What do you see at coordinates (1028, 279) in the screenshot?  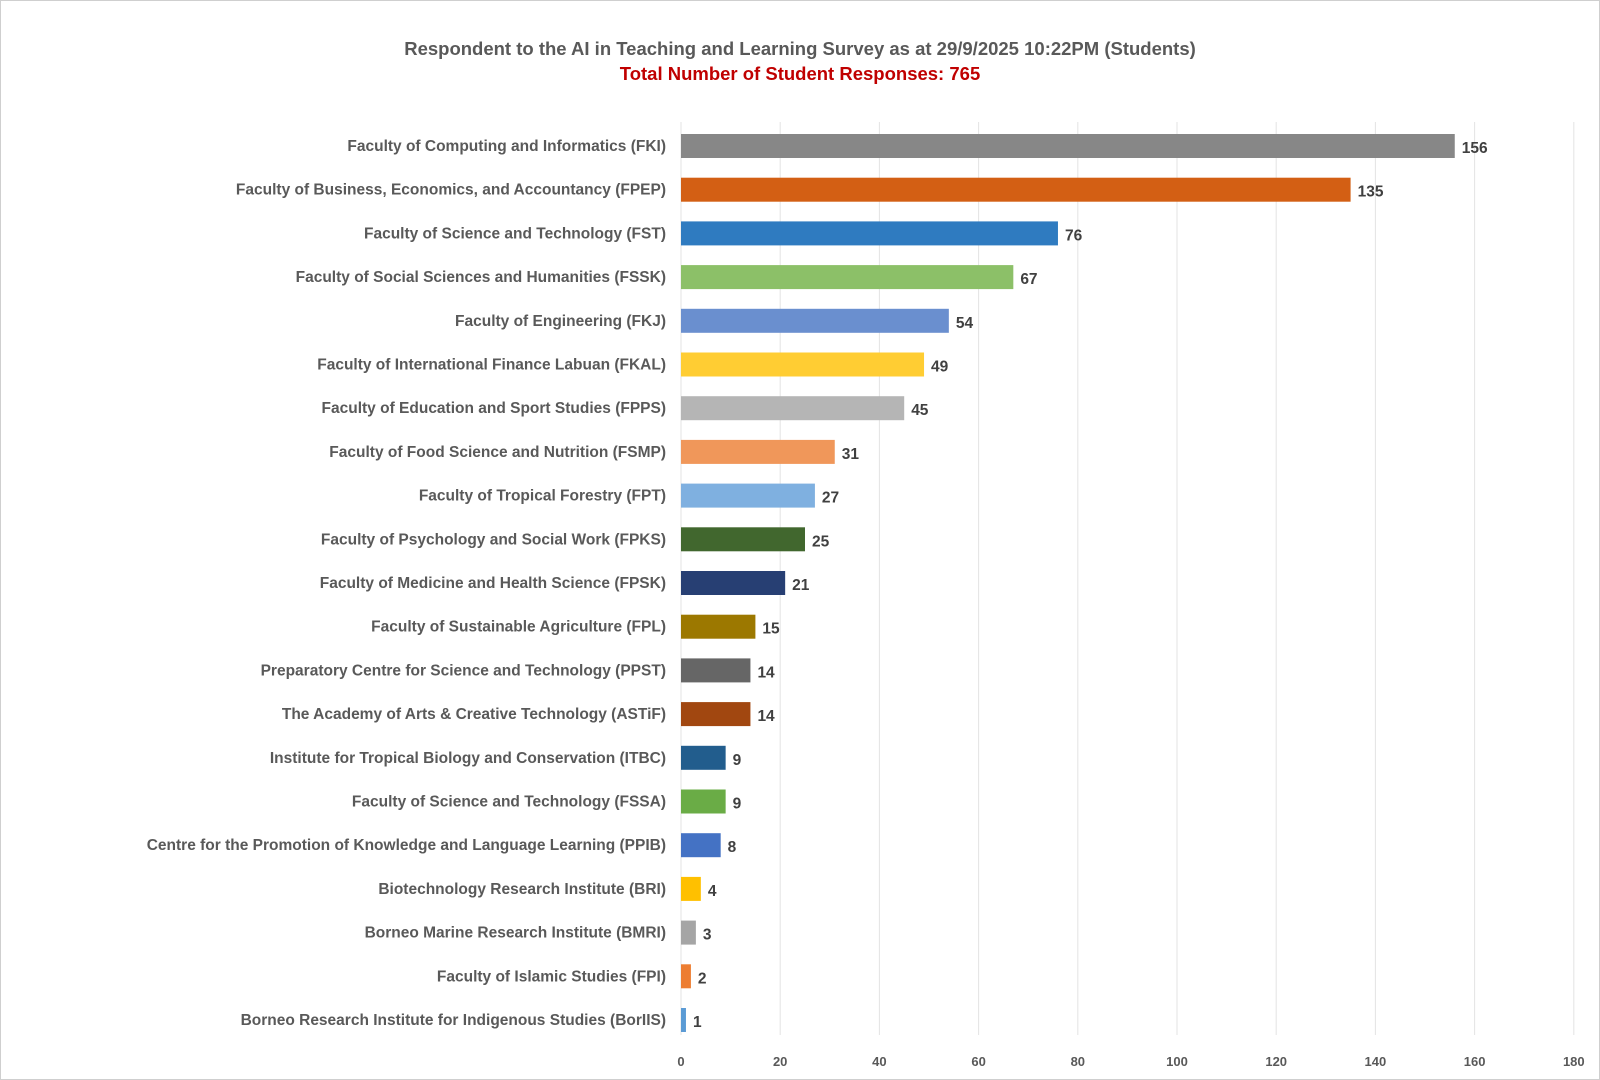 I see `data-label: 67` at bounding box center [1028, 279].